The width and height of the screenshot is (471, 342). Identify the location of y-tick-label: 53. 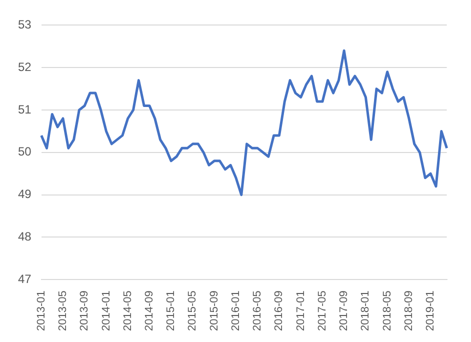
(25, 25).